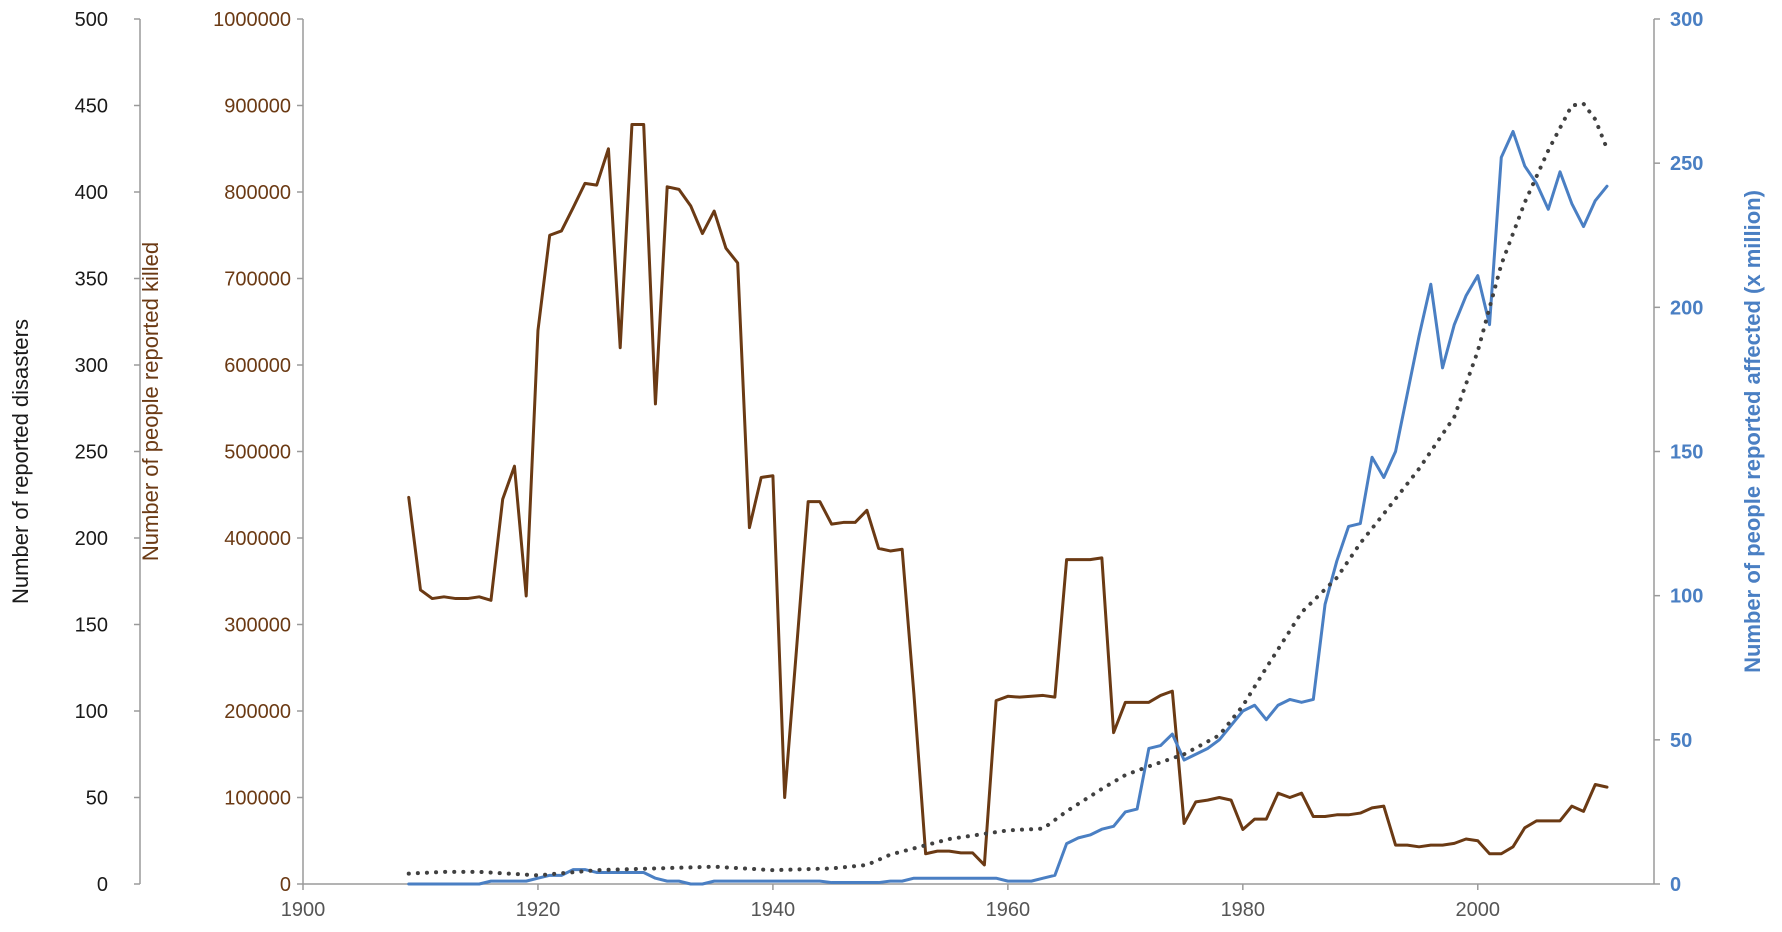 The image size is (1782, 932). Describe the element at coordinates (91, 107) in the screenshot. I see `disasters-tick-label: 450` at that location.